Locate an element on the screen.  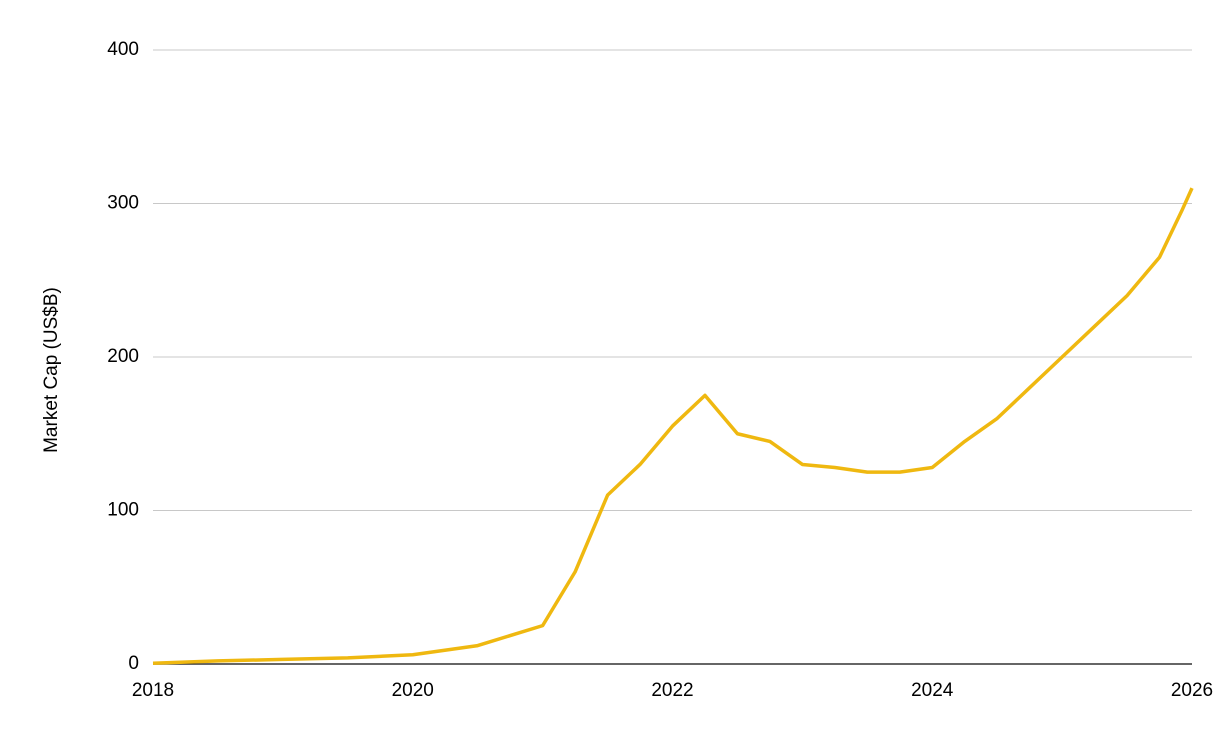
x-tick-label: 2022 is located at coordinates (672, 690).